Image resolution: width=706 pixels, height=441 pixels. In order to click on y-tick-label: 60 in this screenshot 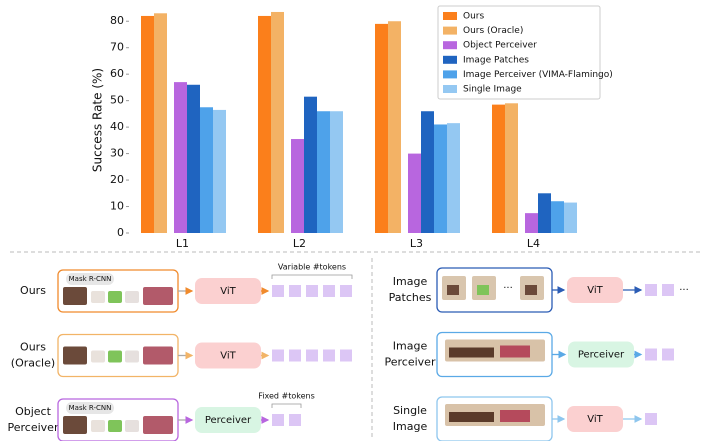, I will do `click(117, 73)`.